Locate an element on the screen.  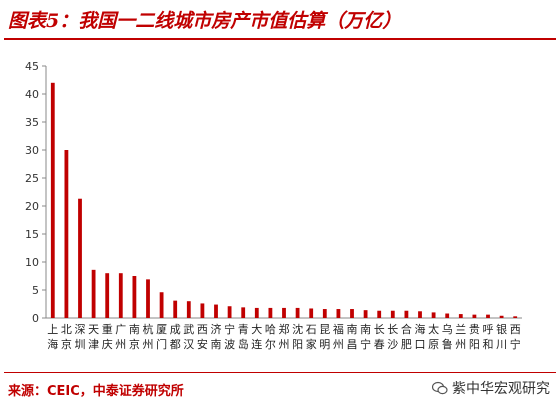
x-tick-label-top: 海 is located at coordinates (420, 329).